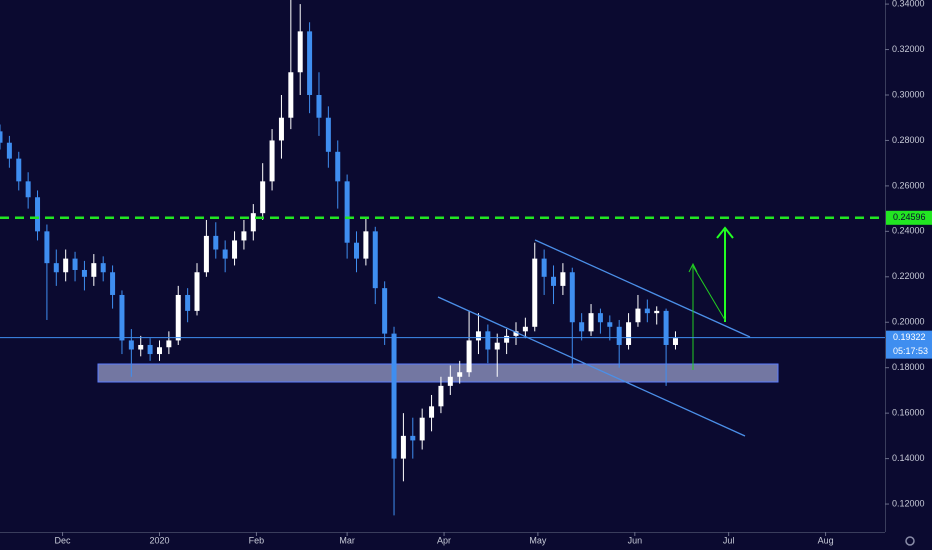 This screenshot has width=932, height=550. I want to click on y-tick-label: 0.14000, so click(908, 458).